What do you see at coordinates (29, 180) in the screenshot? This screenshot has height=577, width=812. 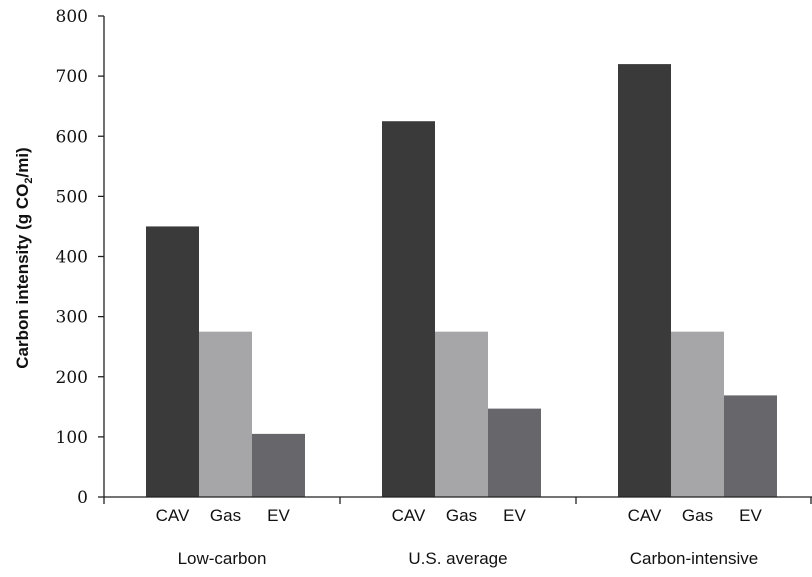 I see `y-axis-title-subscript: 2` at bounding box center [29, 180].